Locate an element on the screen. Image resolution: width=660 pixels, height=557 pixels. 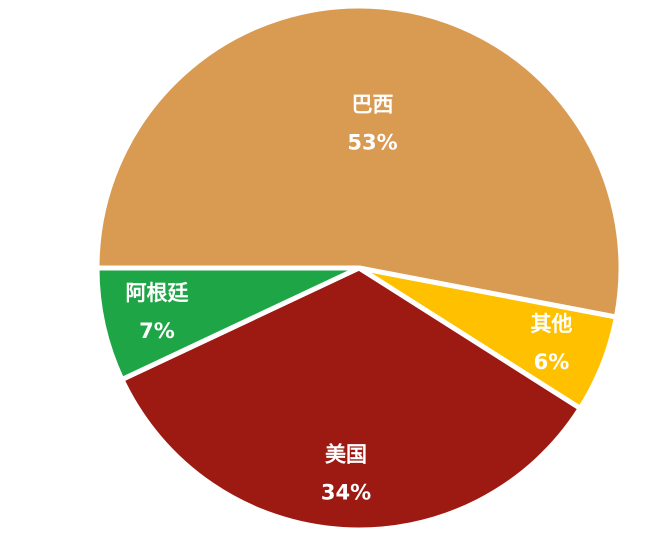
slice-label: 阿根廷 is located at coordinates (158, 293).